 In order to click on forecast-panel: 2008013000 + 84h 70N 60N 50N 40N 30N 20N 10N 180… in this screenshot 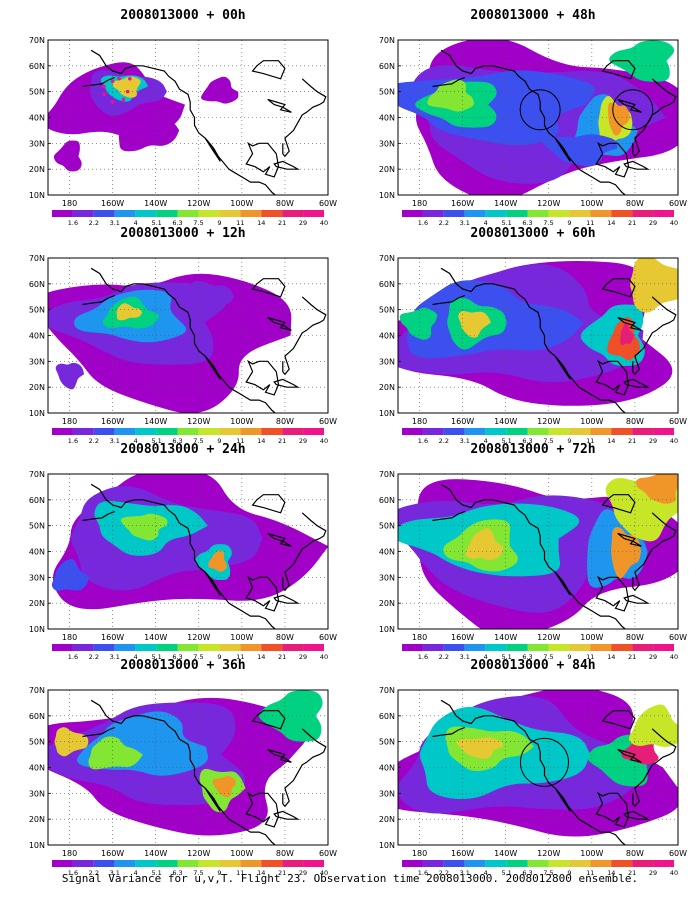, I will do `click(533, 767)`.